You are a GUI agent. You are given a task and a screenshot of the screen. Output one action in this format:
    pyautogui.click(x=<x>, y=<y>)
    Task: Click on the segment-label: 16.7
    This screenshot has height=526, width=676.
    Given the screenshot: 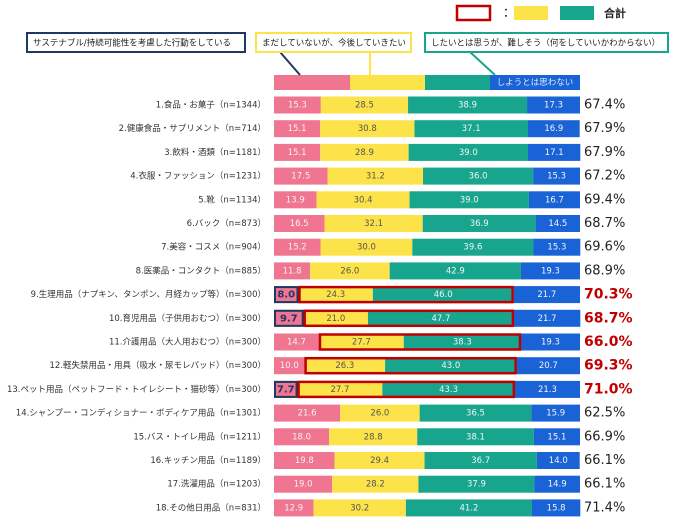 What is the action you would take?
    pyautogui.click(x=554, y=200)
    